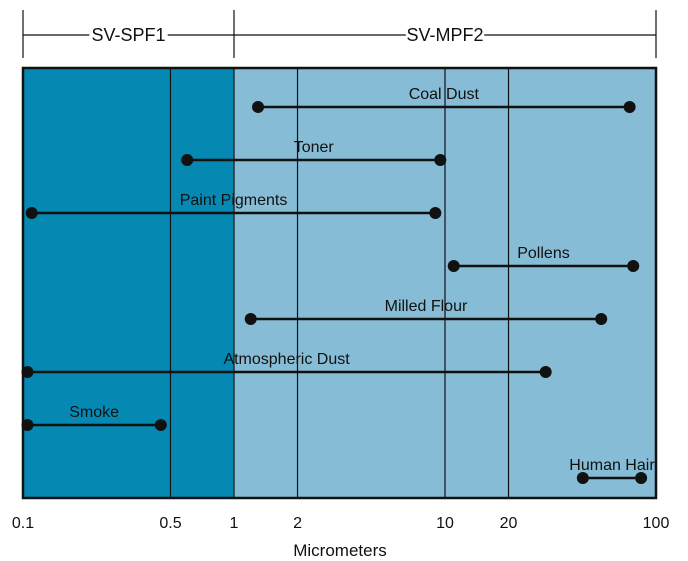 The height and width of the screenshot is (561, 688). I want to click on range-label: Milled Flour, so click(426, 306).